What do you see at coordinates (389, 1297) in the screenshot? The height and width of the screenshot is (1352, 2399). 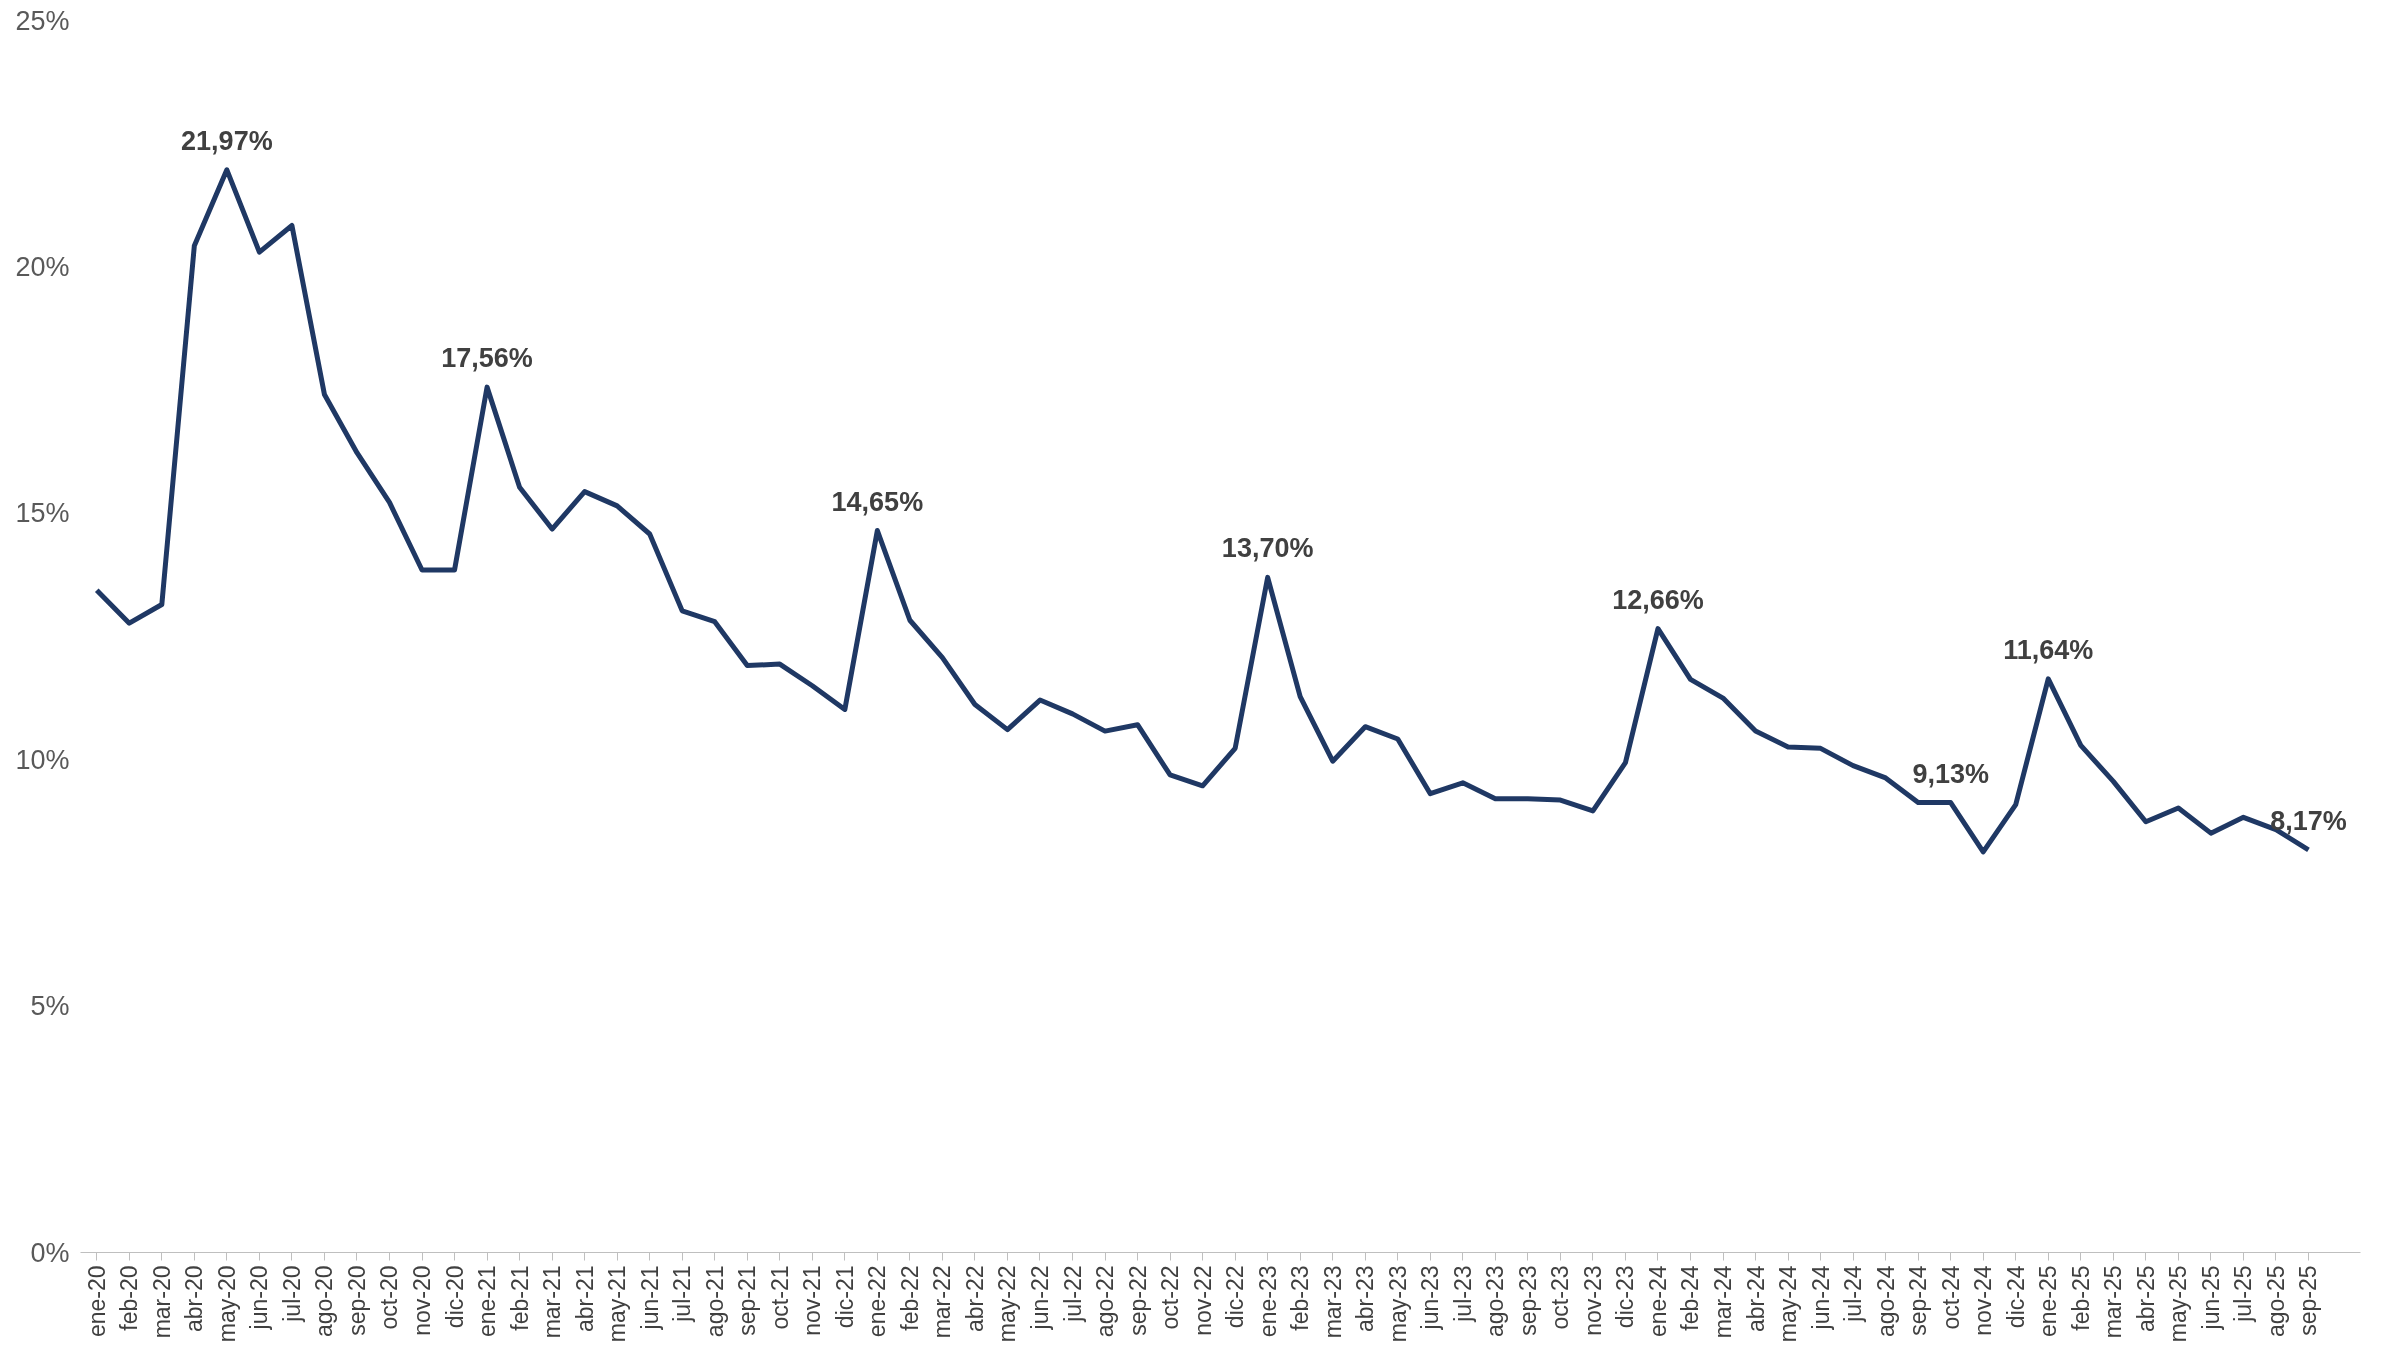 I see `x-tick-label: oct-20` at bounding box center [389, 1297].